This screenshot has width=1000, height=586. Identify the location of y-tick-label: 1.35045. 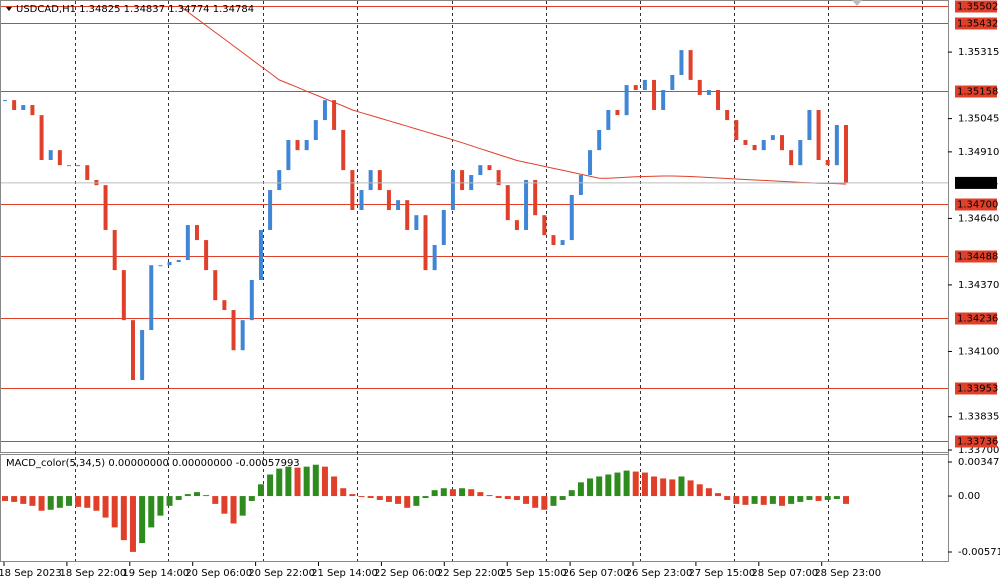
(978, 119).